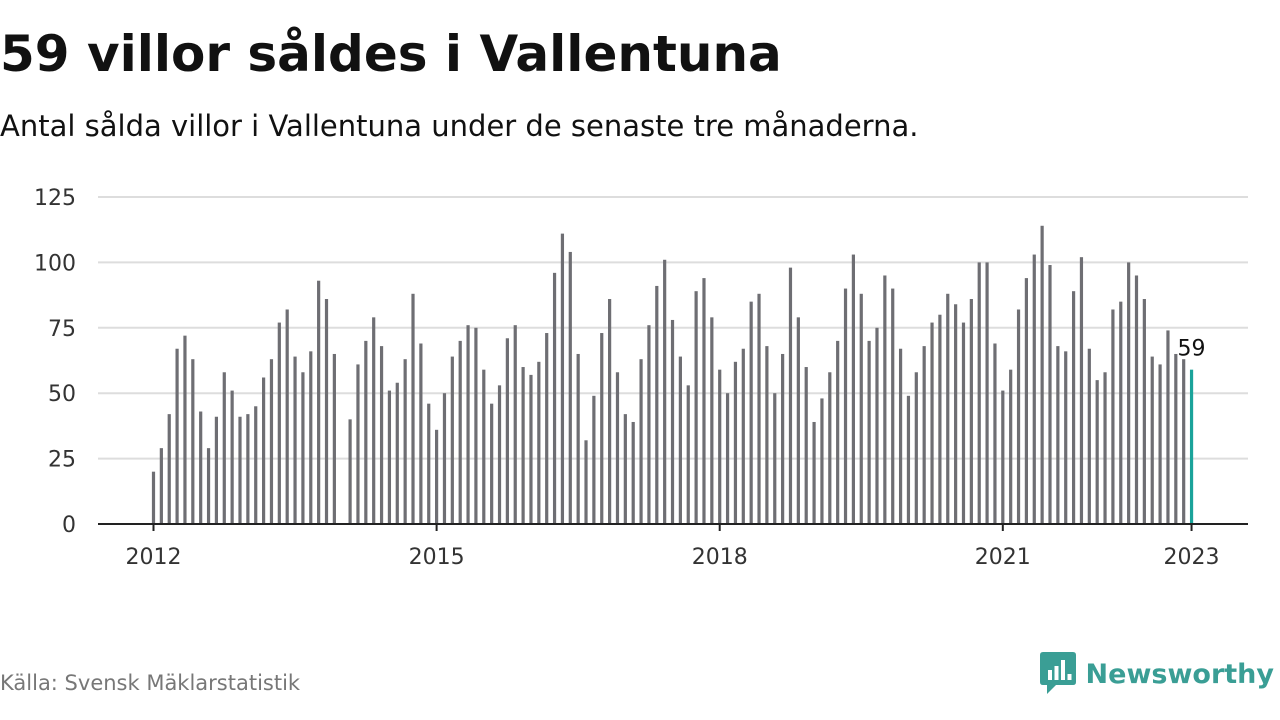 The width and height of the screenshot is (1280, 720). What do you see at coordinates (154, 557) in the screenshot?
I see `x-tick-label: 2012` at bounding box center [154, 557].